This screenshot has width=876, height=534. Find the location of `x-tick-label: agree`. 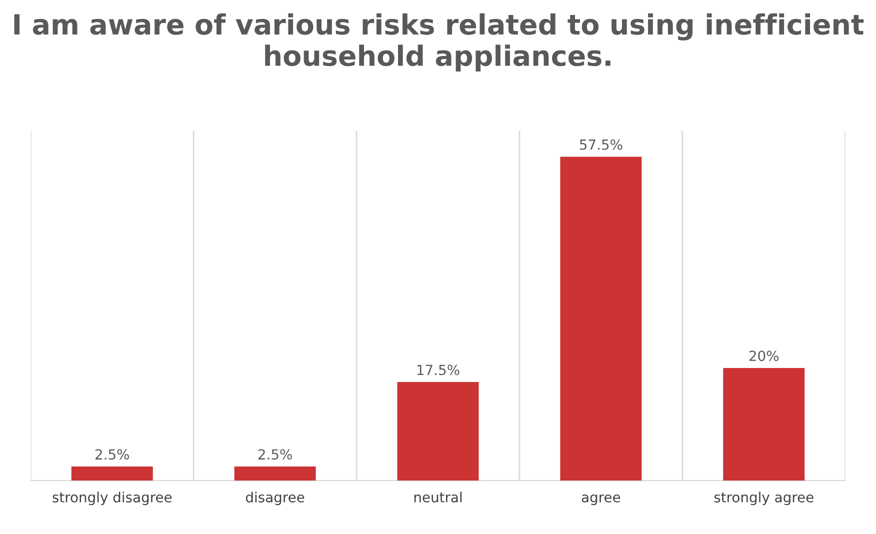

x-tick-label: agree is located at coordinates (601, 500).